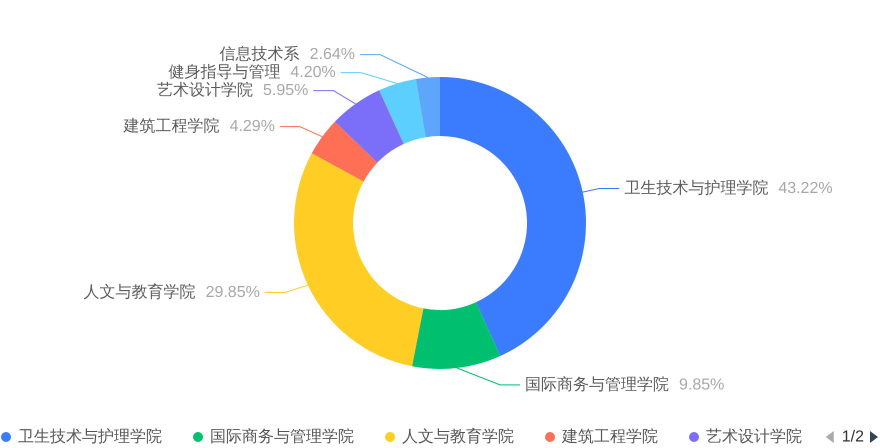  What do you see at coordinates (90, 437) in the screenshot?
I see `legend-label: 卫生技术与护理学院` at bounding box center [90, 437].